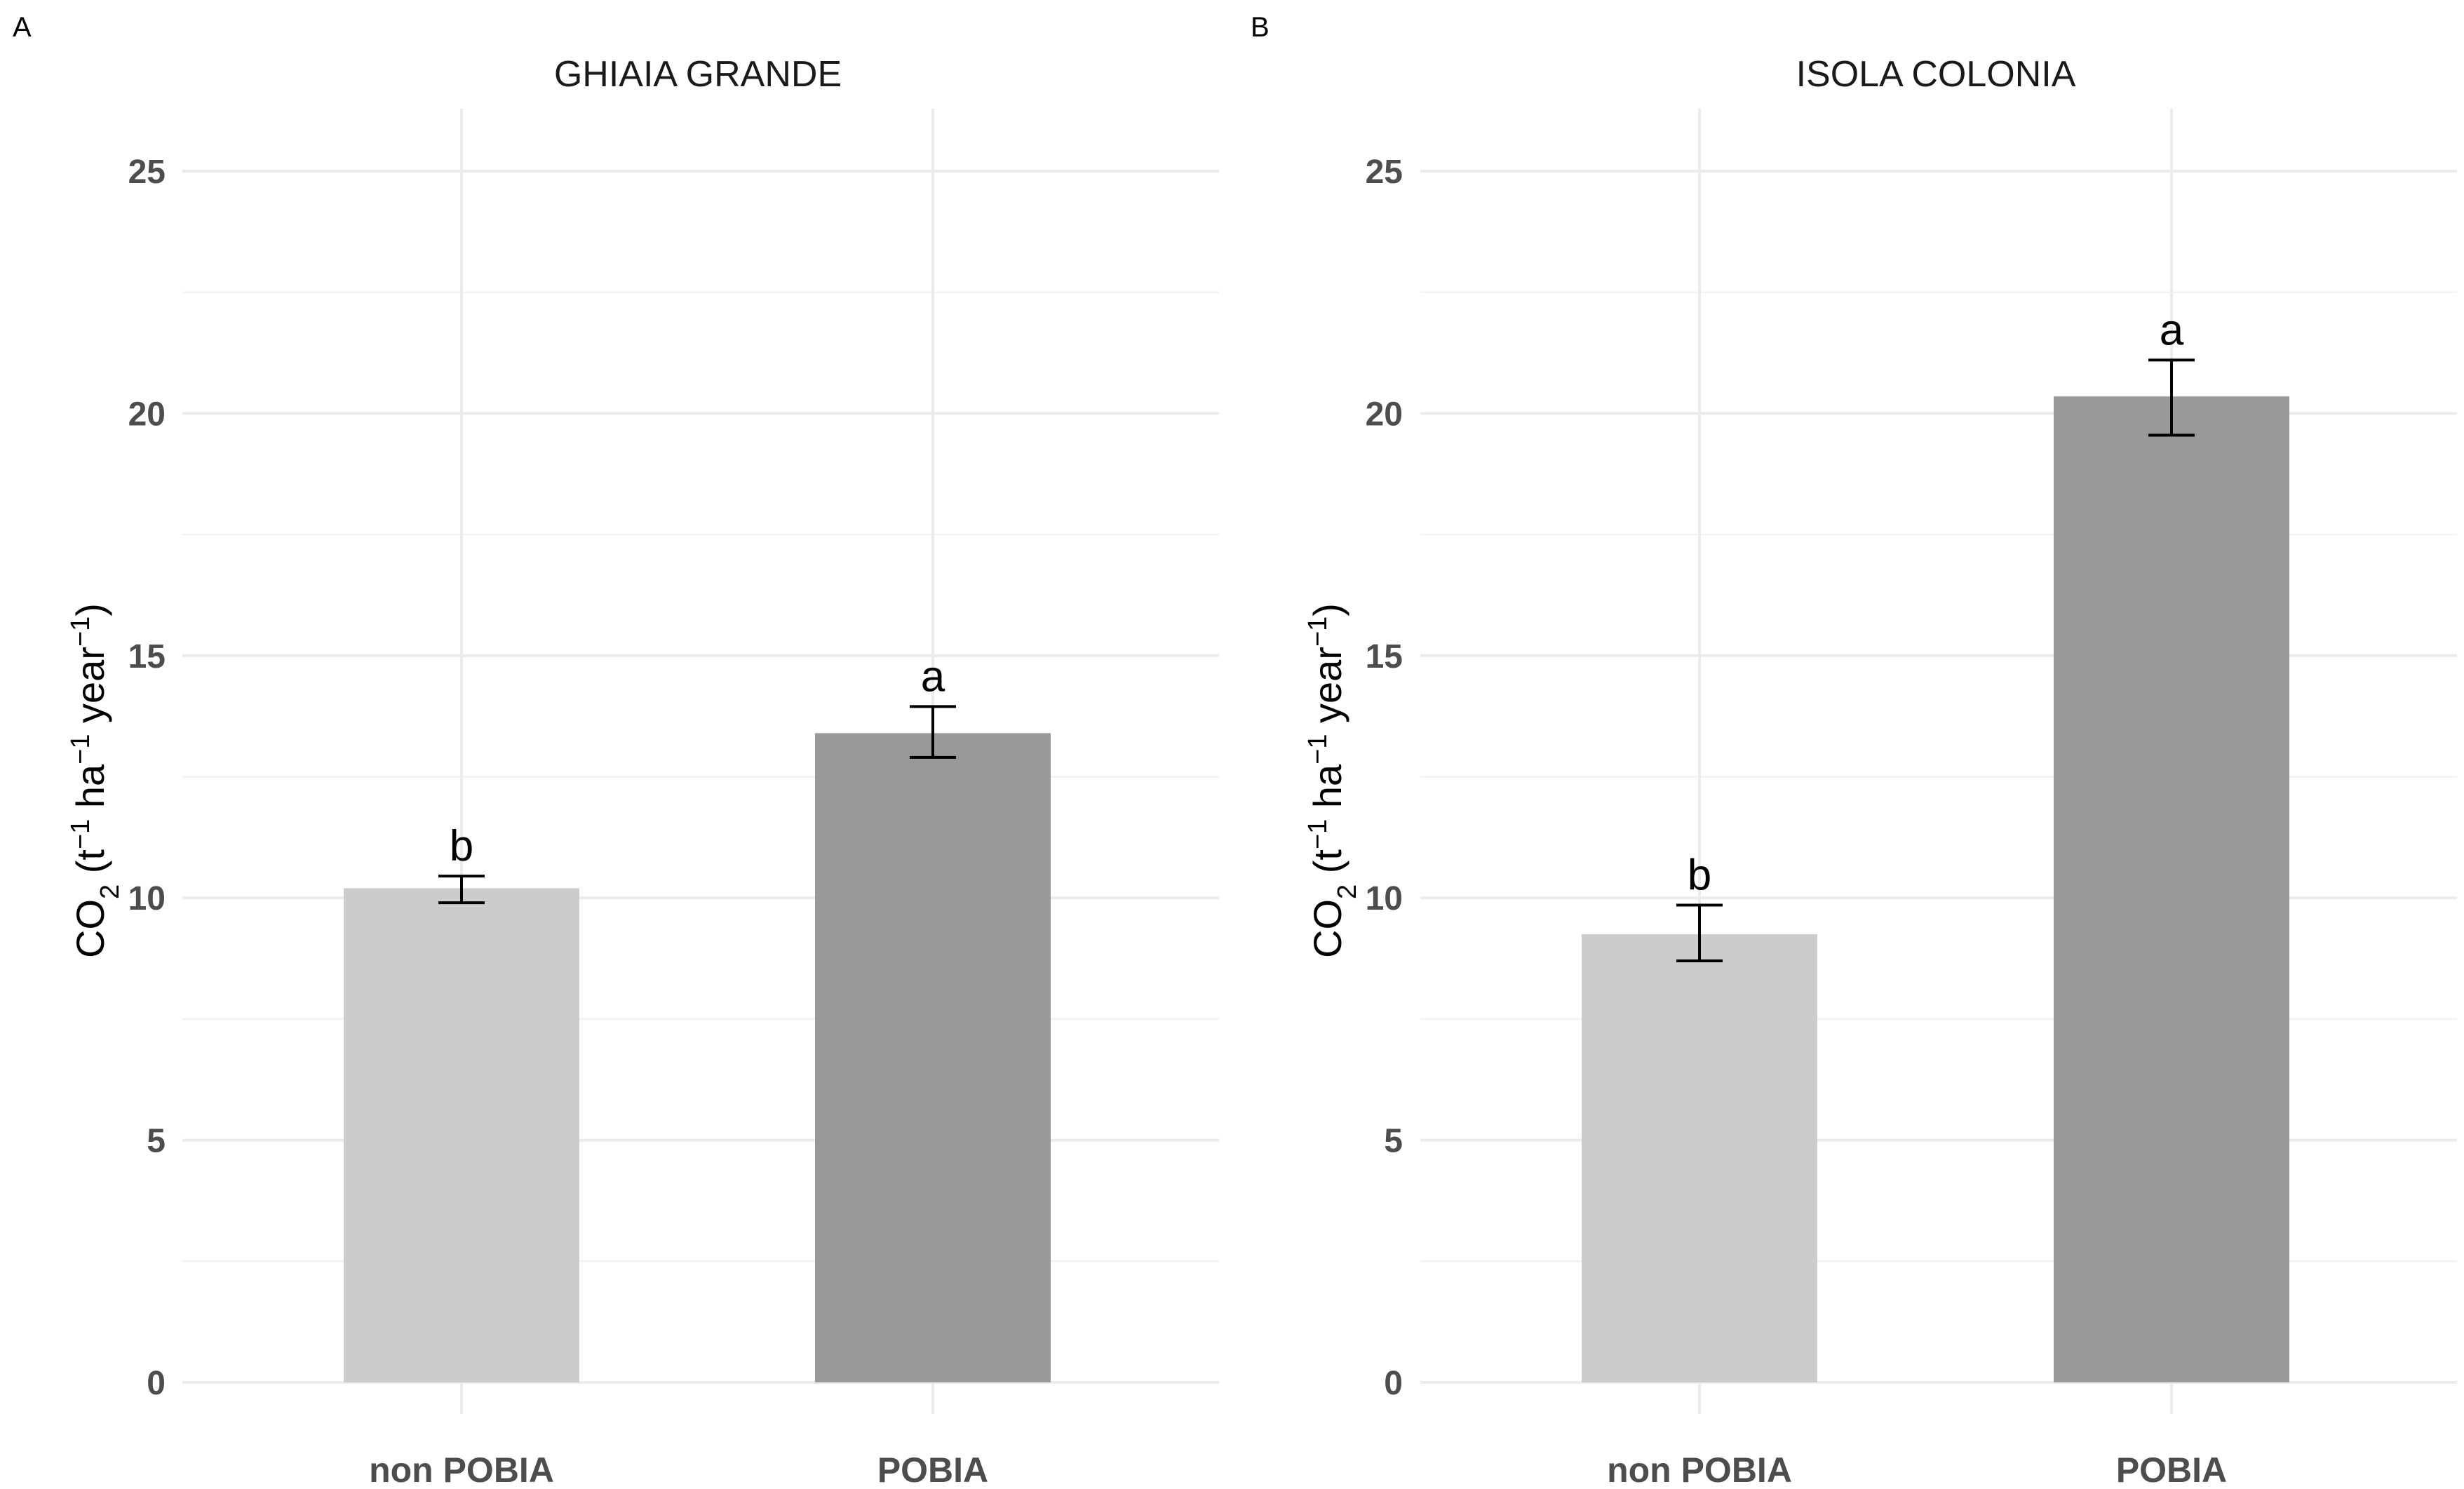  I want to click on panel-letter: B, so click(1260, 28).